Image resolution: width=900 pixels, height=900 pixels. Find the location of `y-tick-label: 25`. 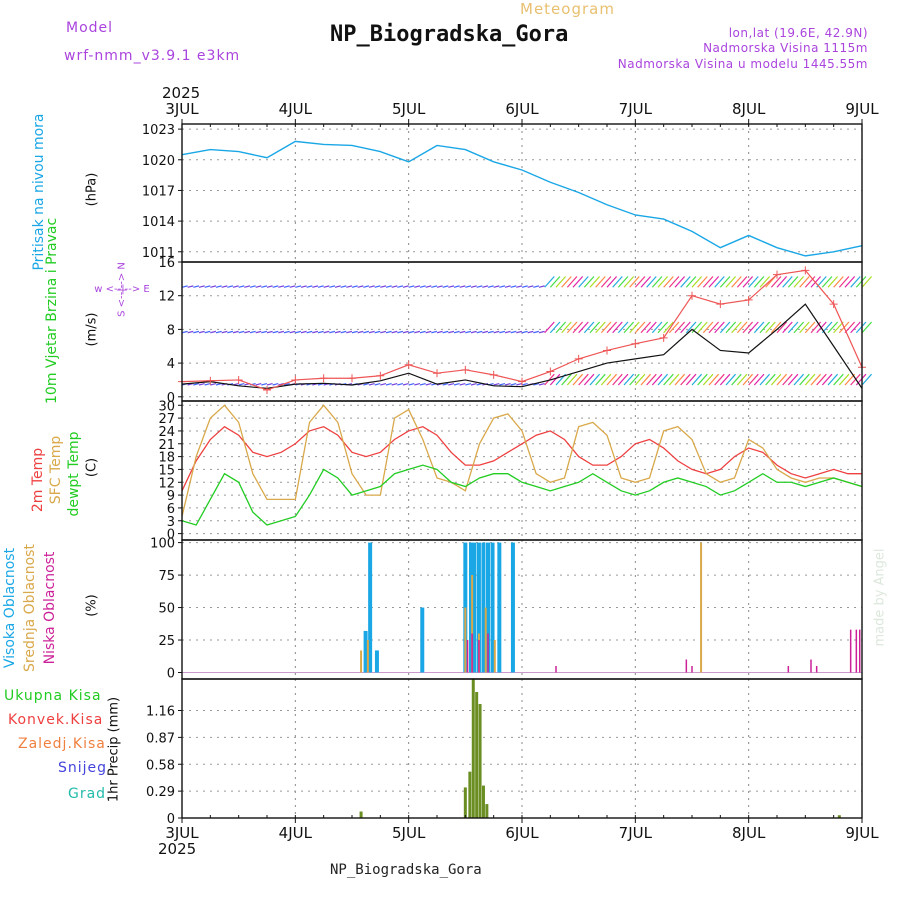

y-tick-label: 25 is located at coordinates (166, 641).